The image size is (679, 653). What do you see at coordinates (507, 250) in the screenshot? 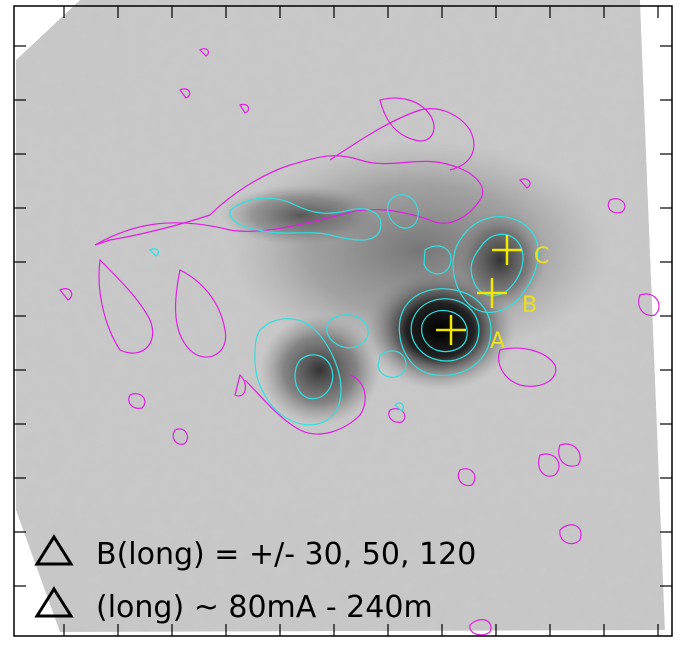
I see `marker-c-cross` at bounding box center [507, 250].